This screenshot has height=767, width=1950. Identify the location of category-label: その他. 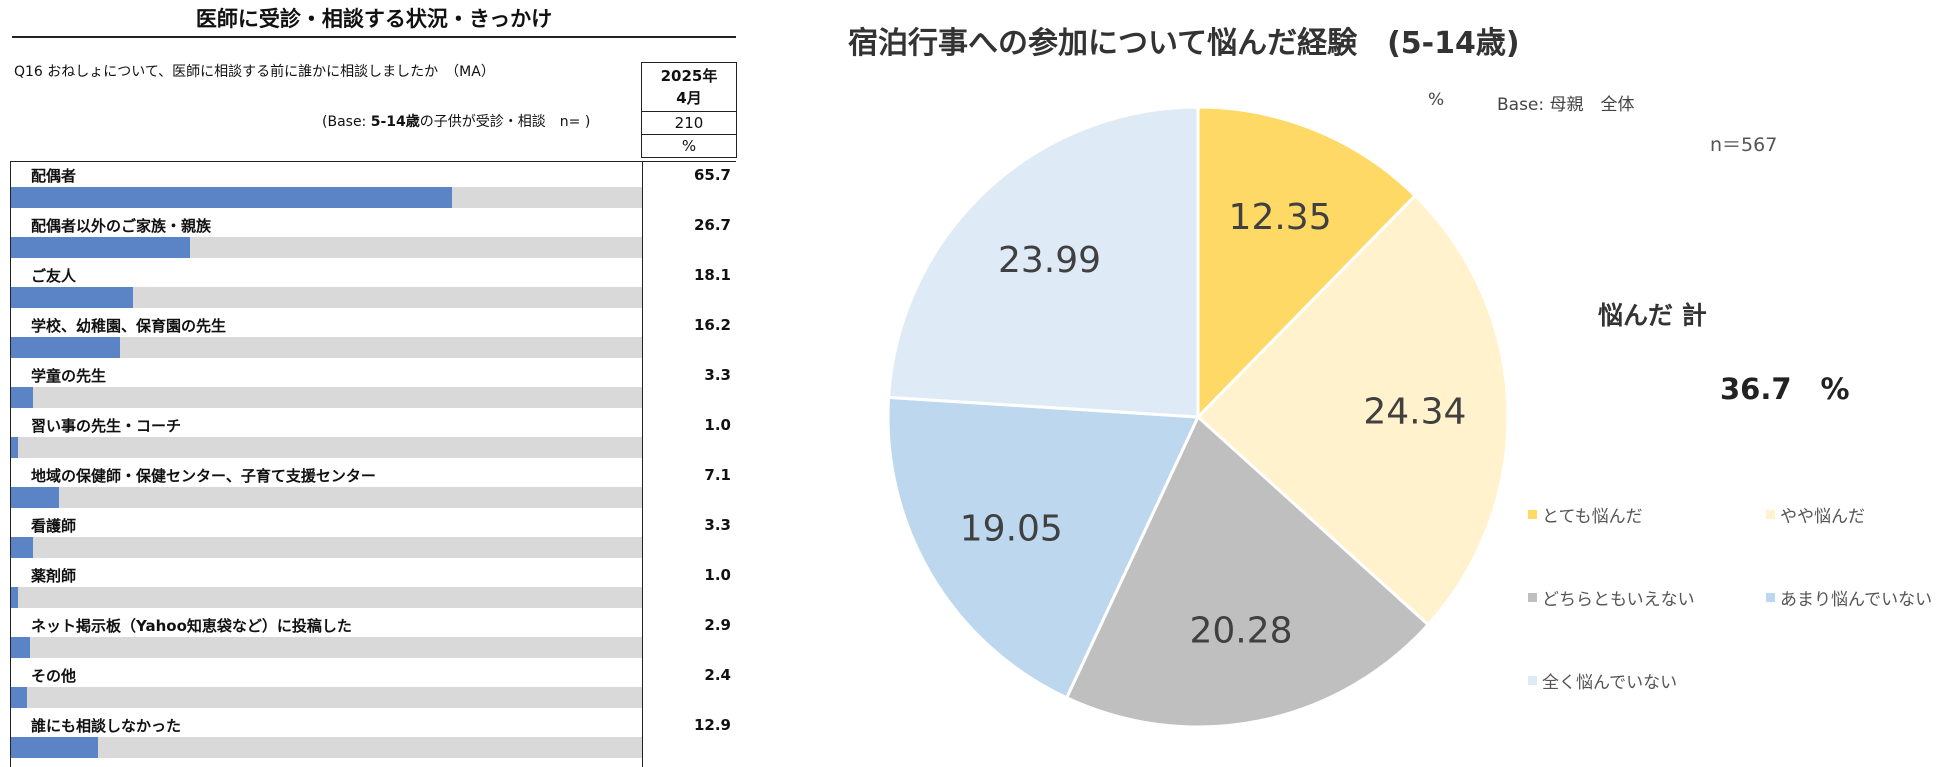
(54, 676).